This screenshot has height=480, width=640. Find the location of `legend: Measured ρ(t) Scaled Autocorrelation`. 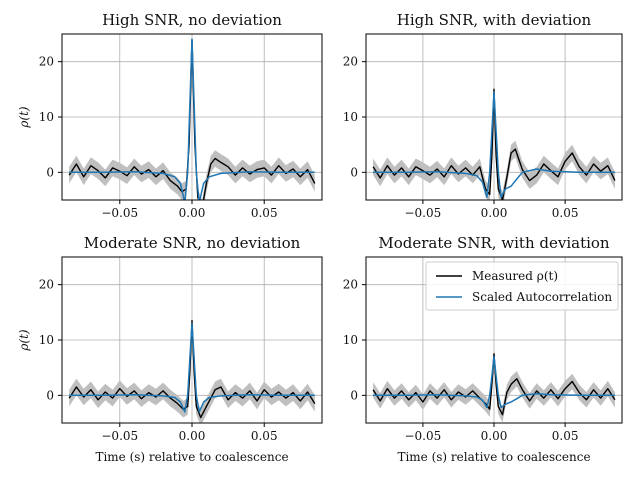

legend: Measured ρ(t) Scaled Autocorrelation is located at coordinates (522, 286).